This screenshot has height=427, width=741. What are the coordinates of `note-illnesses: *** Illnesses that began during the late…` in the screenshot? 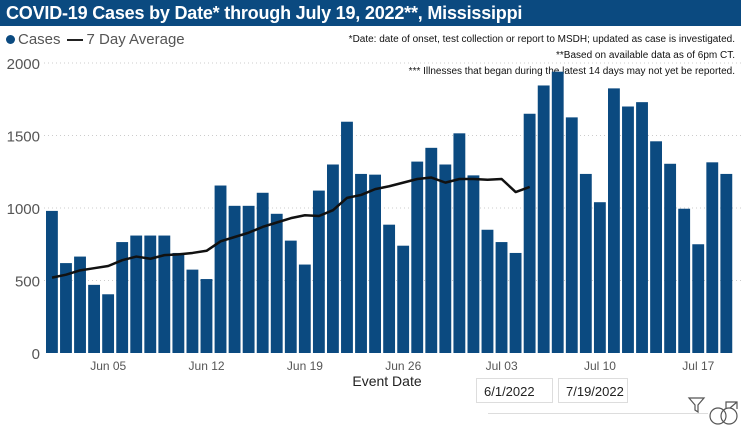 It's located at (571, 71).